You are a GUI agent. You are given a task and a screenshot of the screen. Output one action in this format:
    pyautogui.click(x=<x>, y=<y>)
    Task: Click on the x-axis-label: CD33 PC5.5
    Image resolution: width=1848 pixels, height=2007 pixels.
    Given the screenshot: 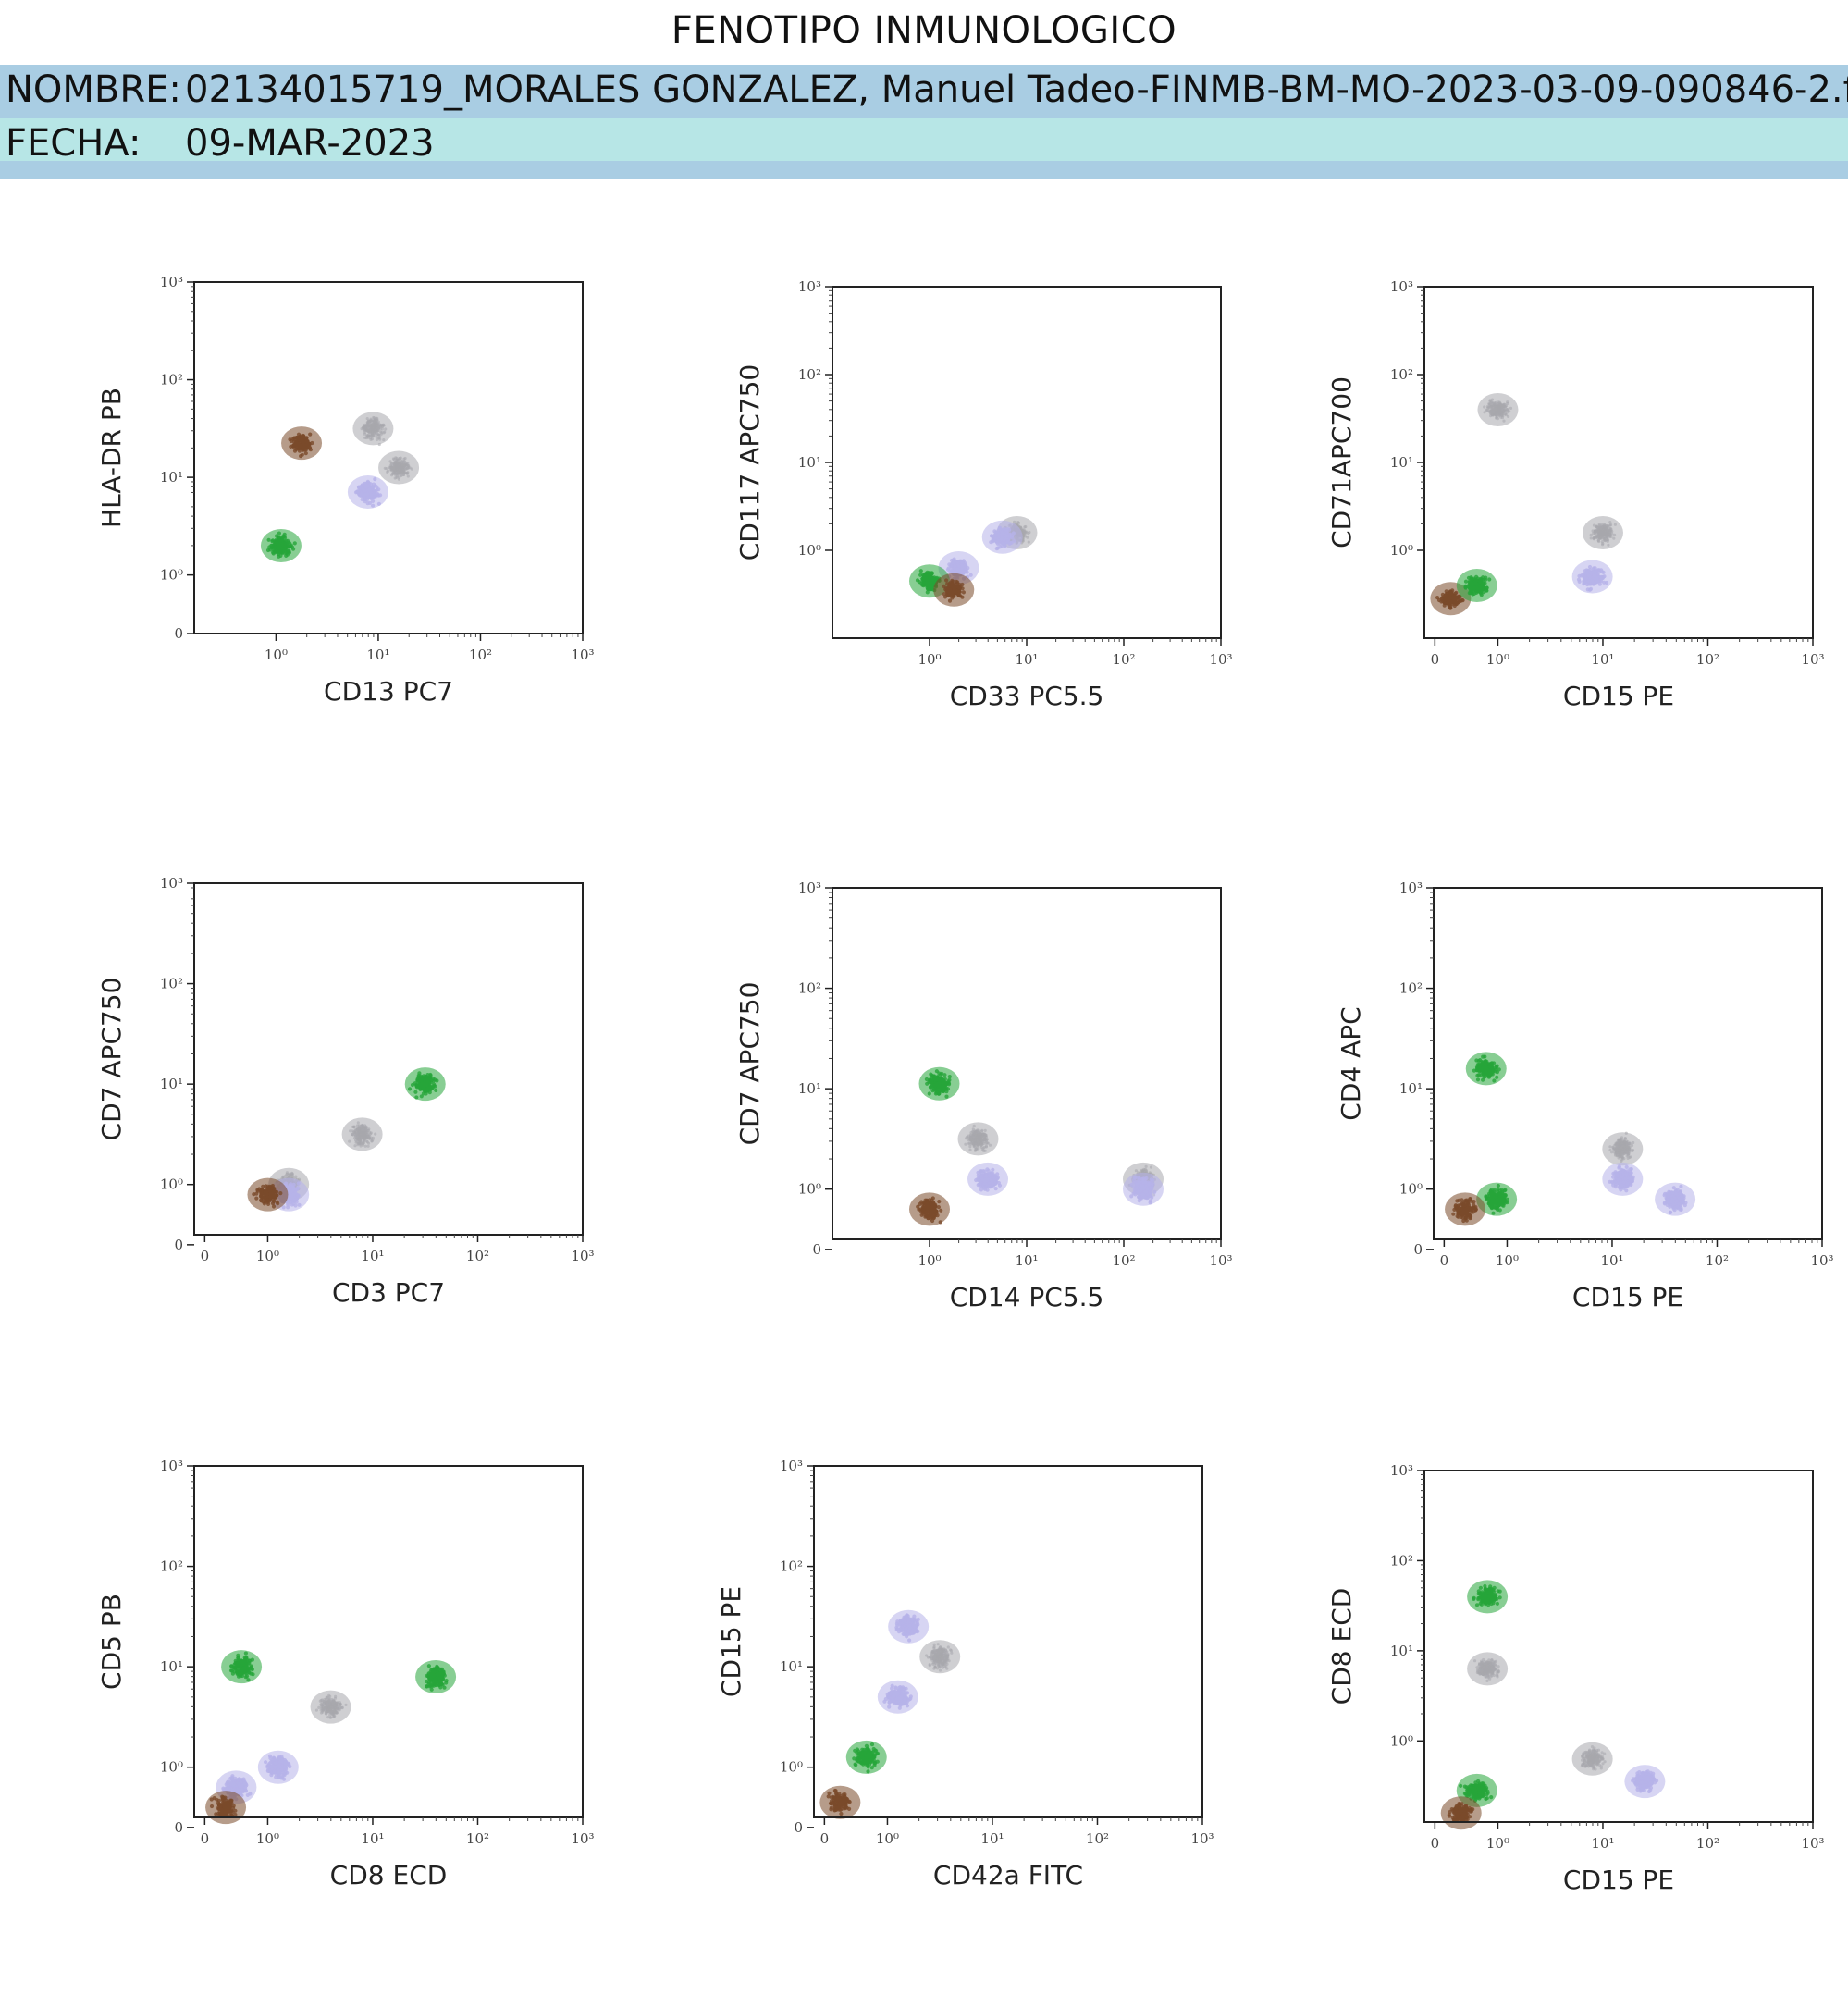 What is the action you would take?
    pyautogui.click(x=1027, y=696)
    